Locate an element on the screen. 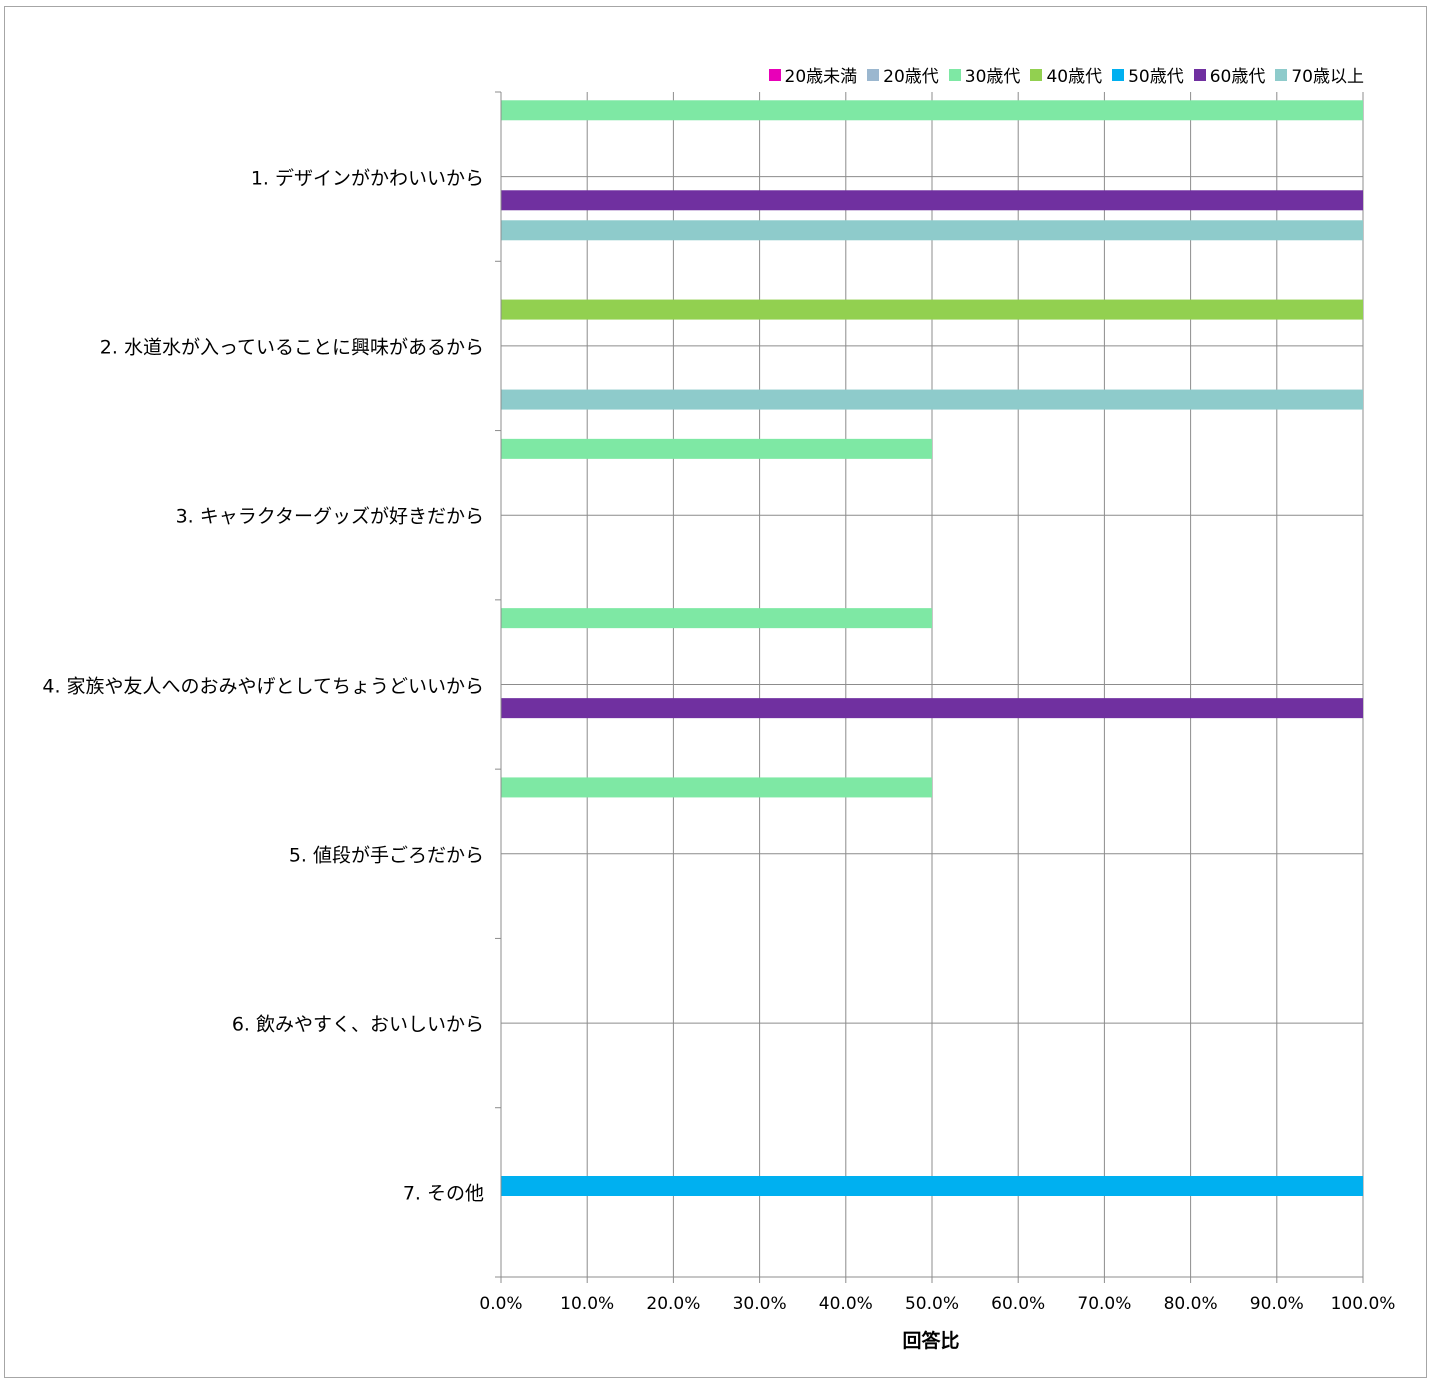  x-tick-label: 10.0% is located at coordinates (587, 1304).